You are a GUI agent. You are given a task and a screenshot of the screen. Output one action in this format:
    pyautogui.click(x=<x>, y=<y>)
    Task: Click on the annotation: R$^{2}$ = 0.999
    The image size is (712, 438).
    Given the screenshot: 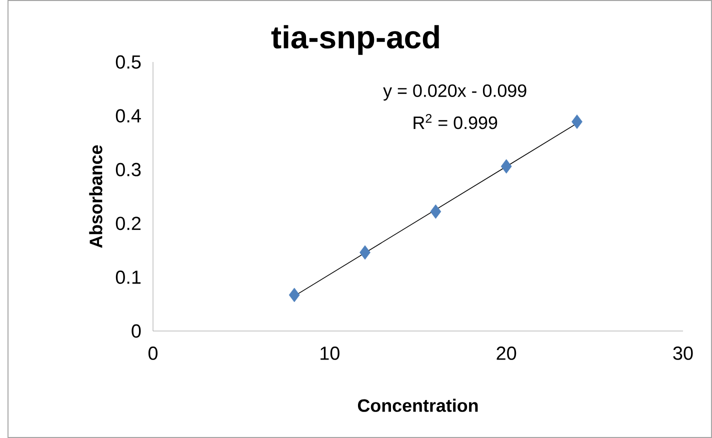 What is the action you would take?
    pyautogui.click(x=456, y=122)
    